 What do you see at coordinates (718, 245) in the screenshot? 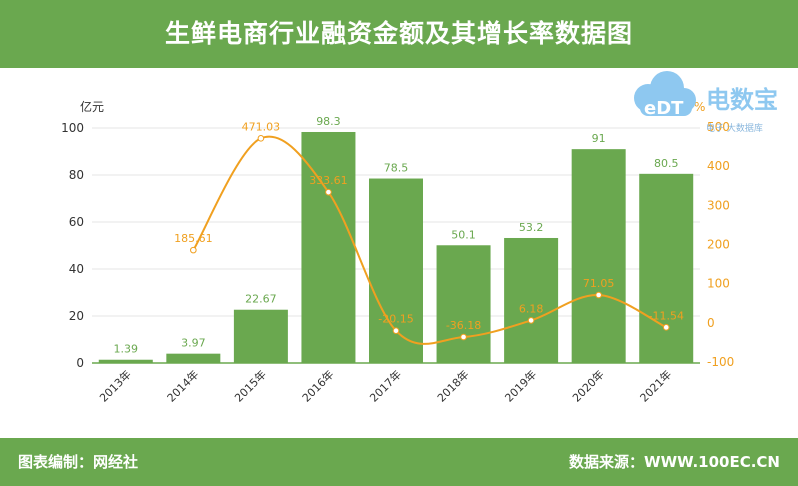
I see `y-right-tick-label: 200` at bounding box center [718, 245].